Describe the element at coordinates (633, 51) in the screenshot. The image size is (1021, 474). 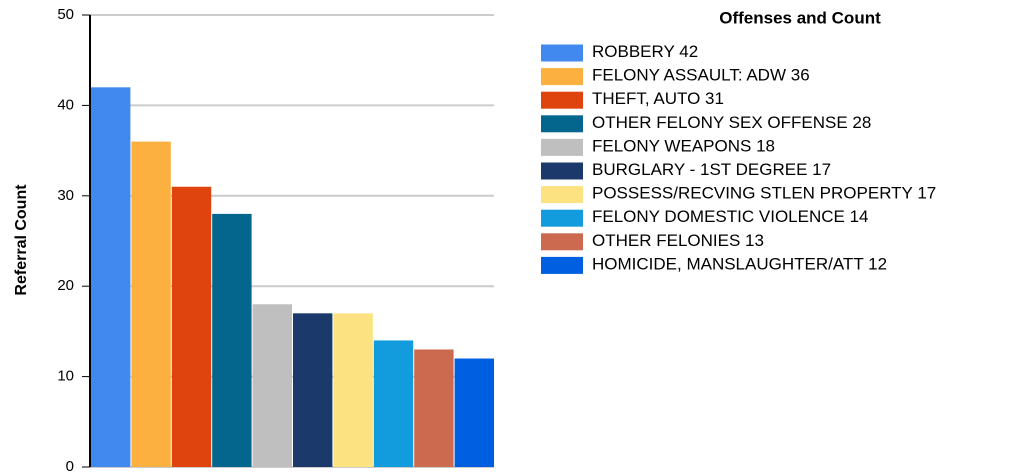
I see `legend-label: ROBBERY` at that location.